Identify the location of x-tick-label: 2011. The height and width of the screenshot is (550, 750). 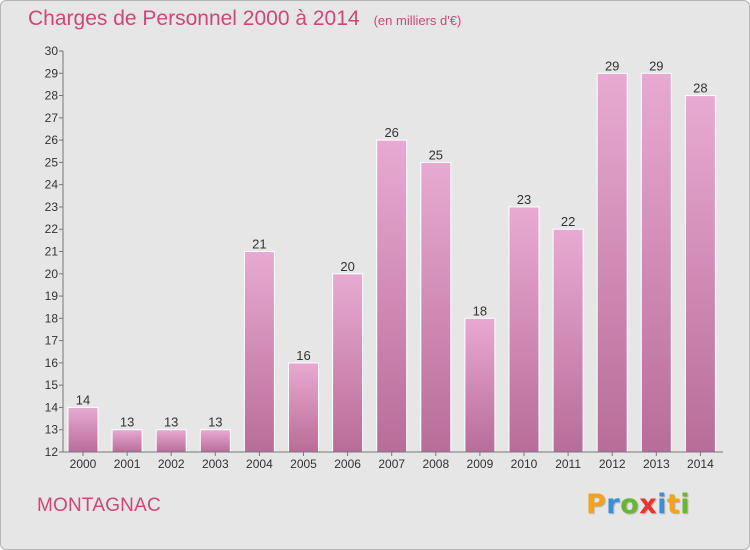
(568, 464).